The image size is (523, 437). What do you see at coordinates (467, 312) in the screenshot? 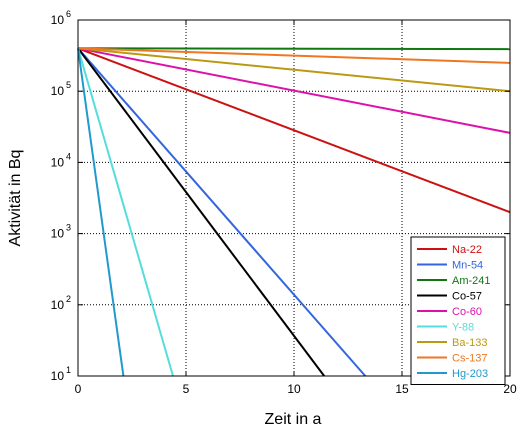
I see `legend-label-co-60: Co-60` at bounding box center [467, 312].